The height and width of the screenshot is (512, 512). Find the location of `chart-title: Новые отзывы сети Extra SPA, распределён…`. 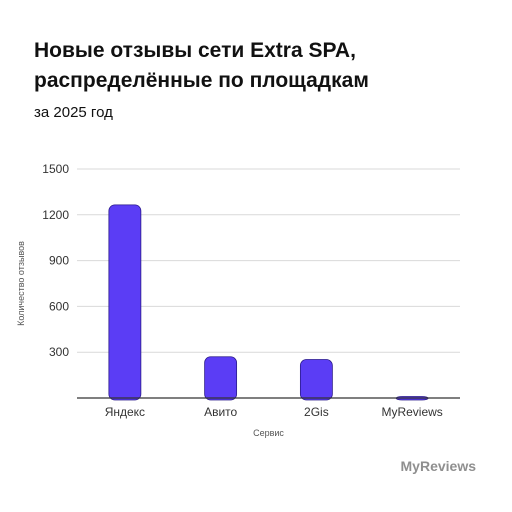

chart-title: Новые отзывы сети Extra SPA, распределён… is located at coordinates (264, 66).